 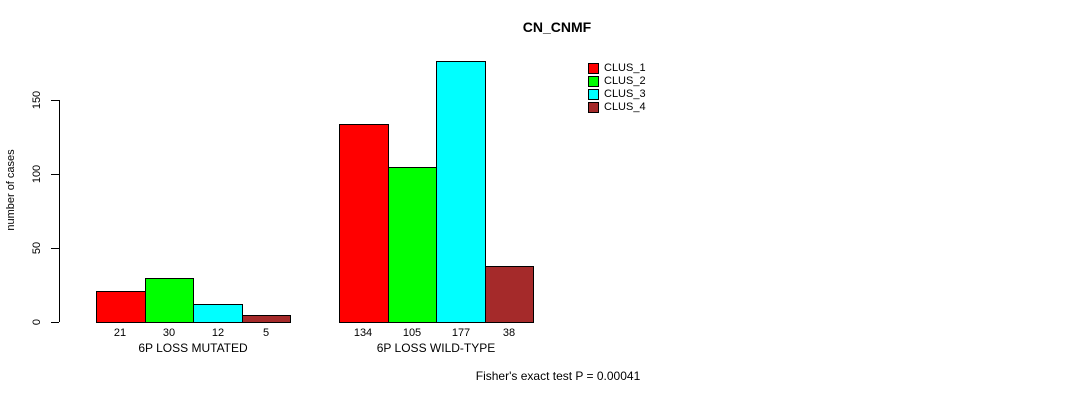 I want to click on legend-label: CLUS_2, so click(x=625, y=81).